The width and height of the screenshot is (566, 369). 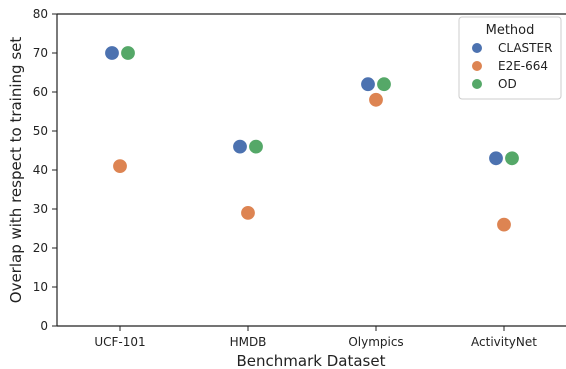 I want to click on x-tick-label: UCF-101, so click(x=119, y=342).